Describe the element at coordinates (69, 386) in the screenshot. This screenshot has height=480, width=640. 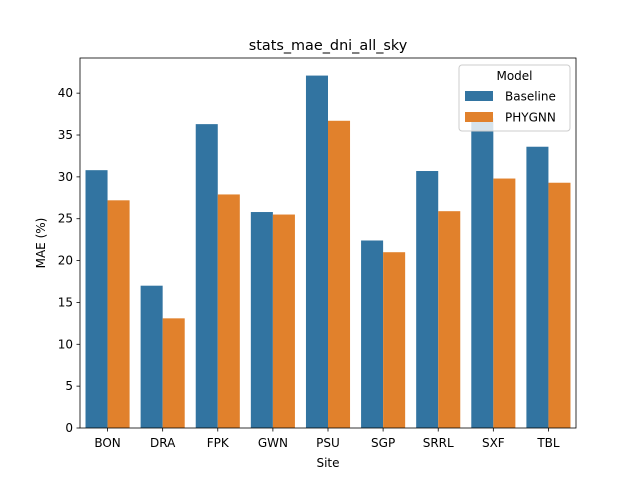
I see `y-tick-label: 5` at that location.